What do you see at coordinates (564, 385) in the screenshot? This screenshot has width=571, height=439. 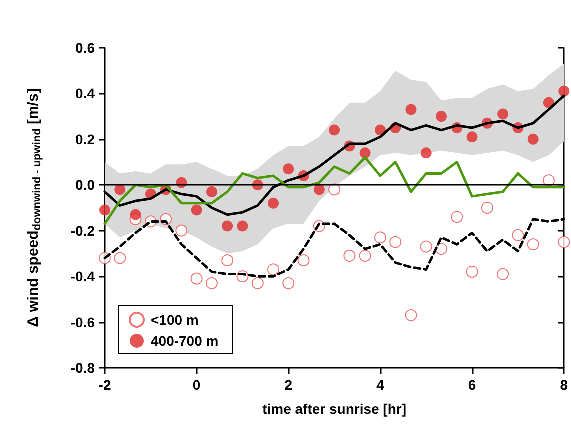 I see `x-tick-label: 8` at bounding box center [564, 385].